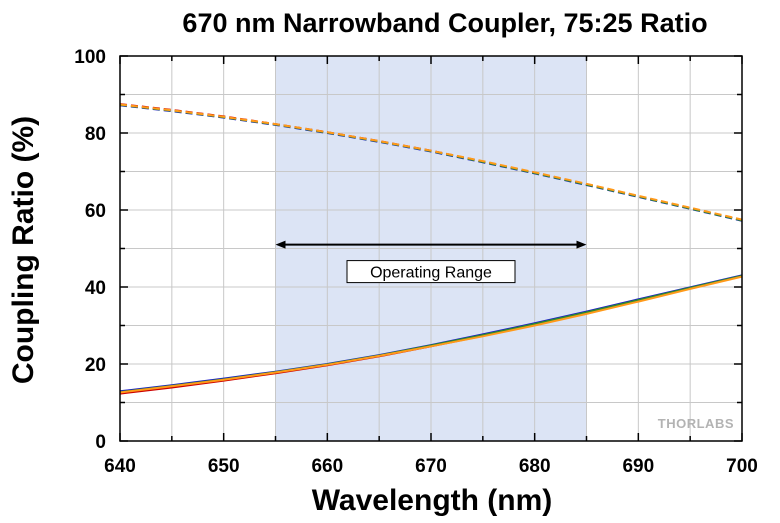 This screenshot has width=780, height=523. Describe the element at coordinates (535, 466) in the screenshot. I see `x-tick-label: 680` at that location.